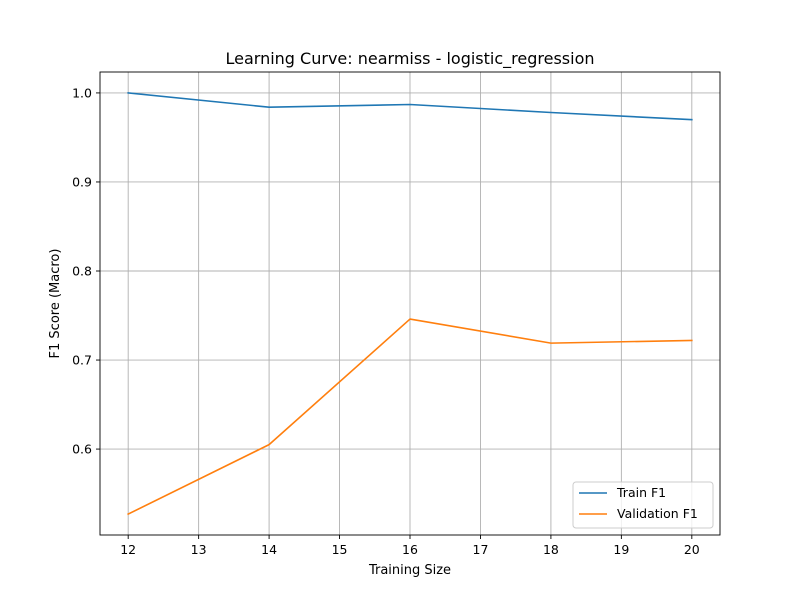  I want to click on legend: Train F1 Validation F1, so click(643, 505).